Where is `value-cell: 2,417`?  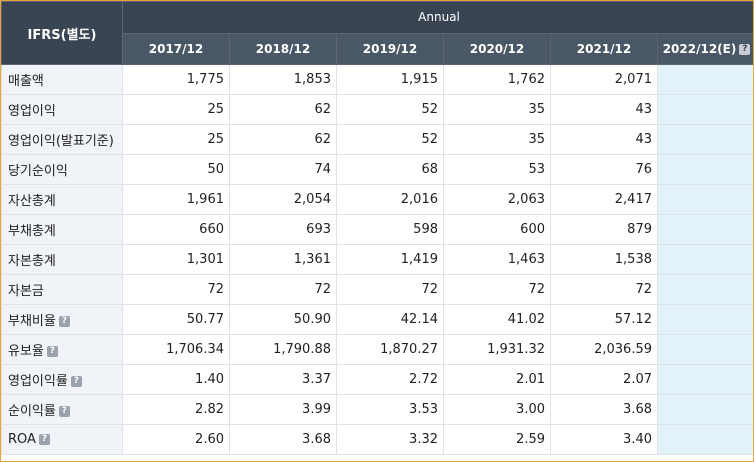 value-cell: 2,417 is located at coordinates (604, 199).